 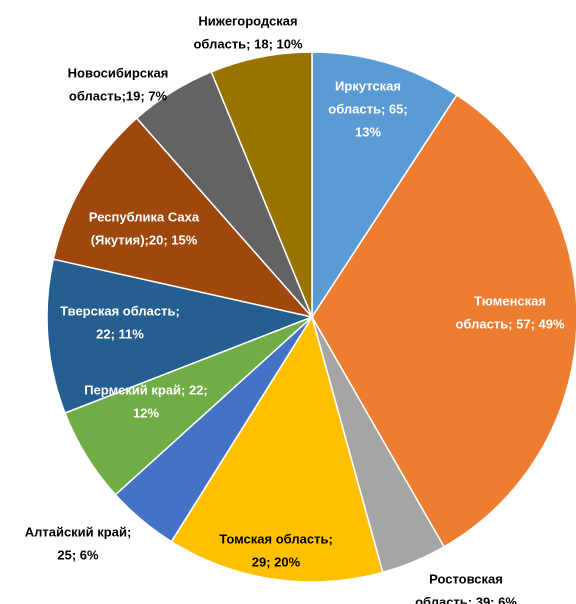 I want to click on slice-label: Республика Саха, so click(x=144, y=216).